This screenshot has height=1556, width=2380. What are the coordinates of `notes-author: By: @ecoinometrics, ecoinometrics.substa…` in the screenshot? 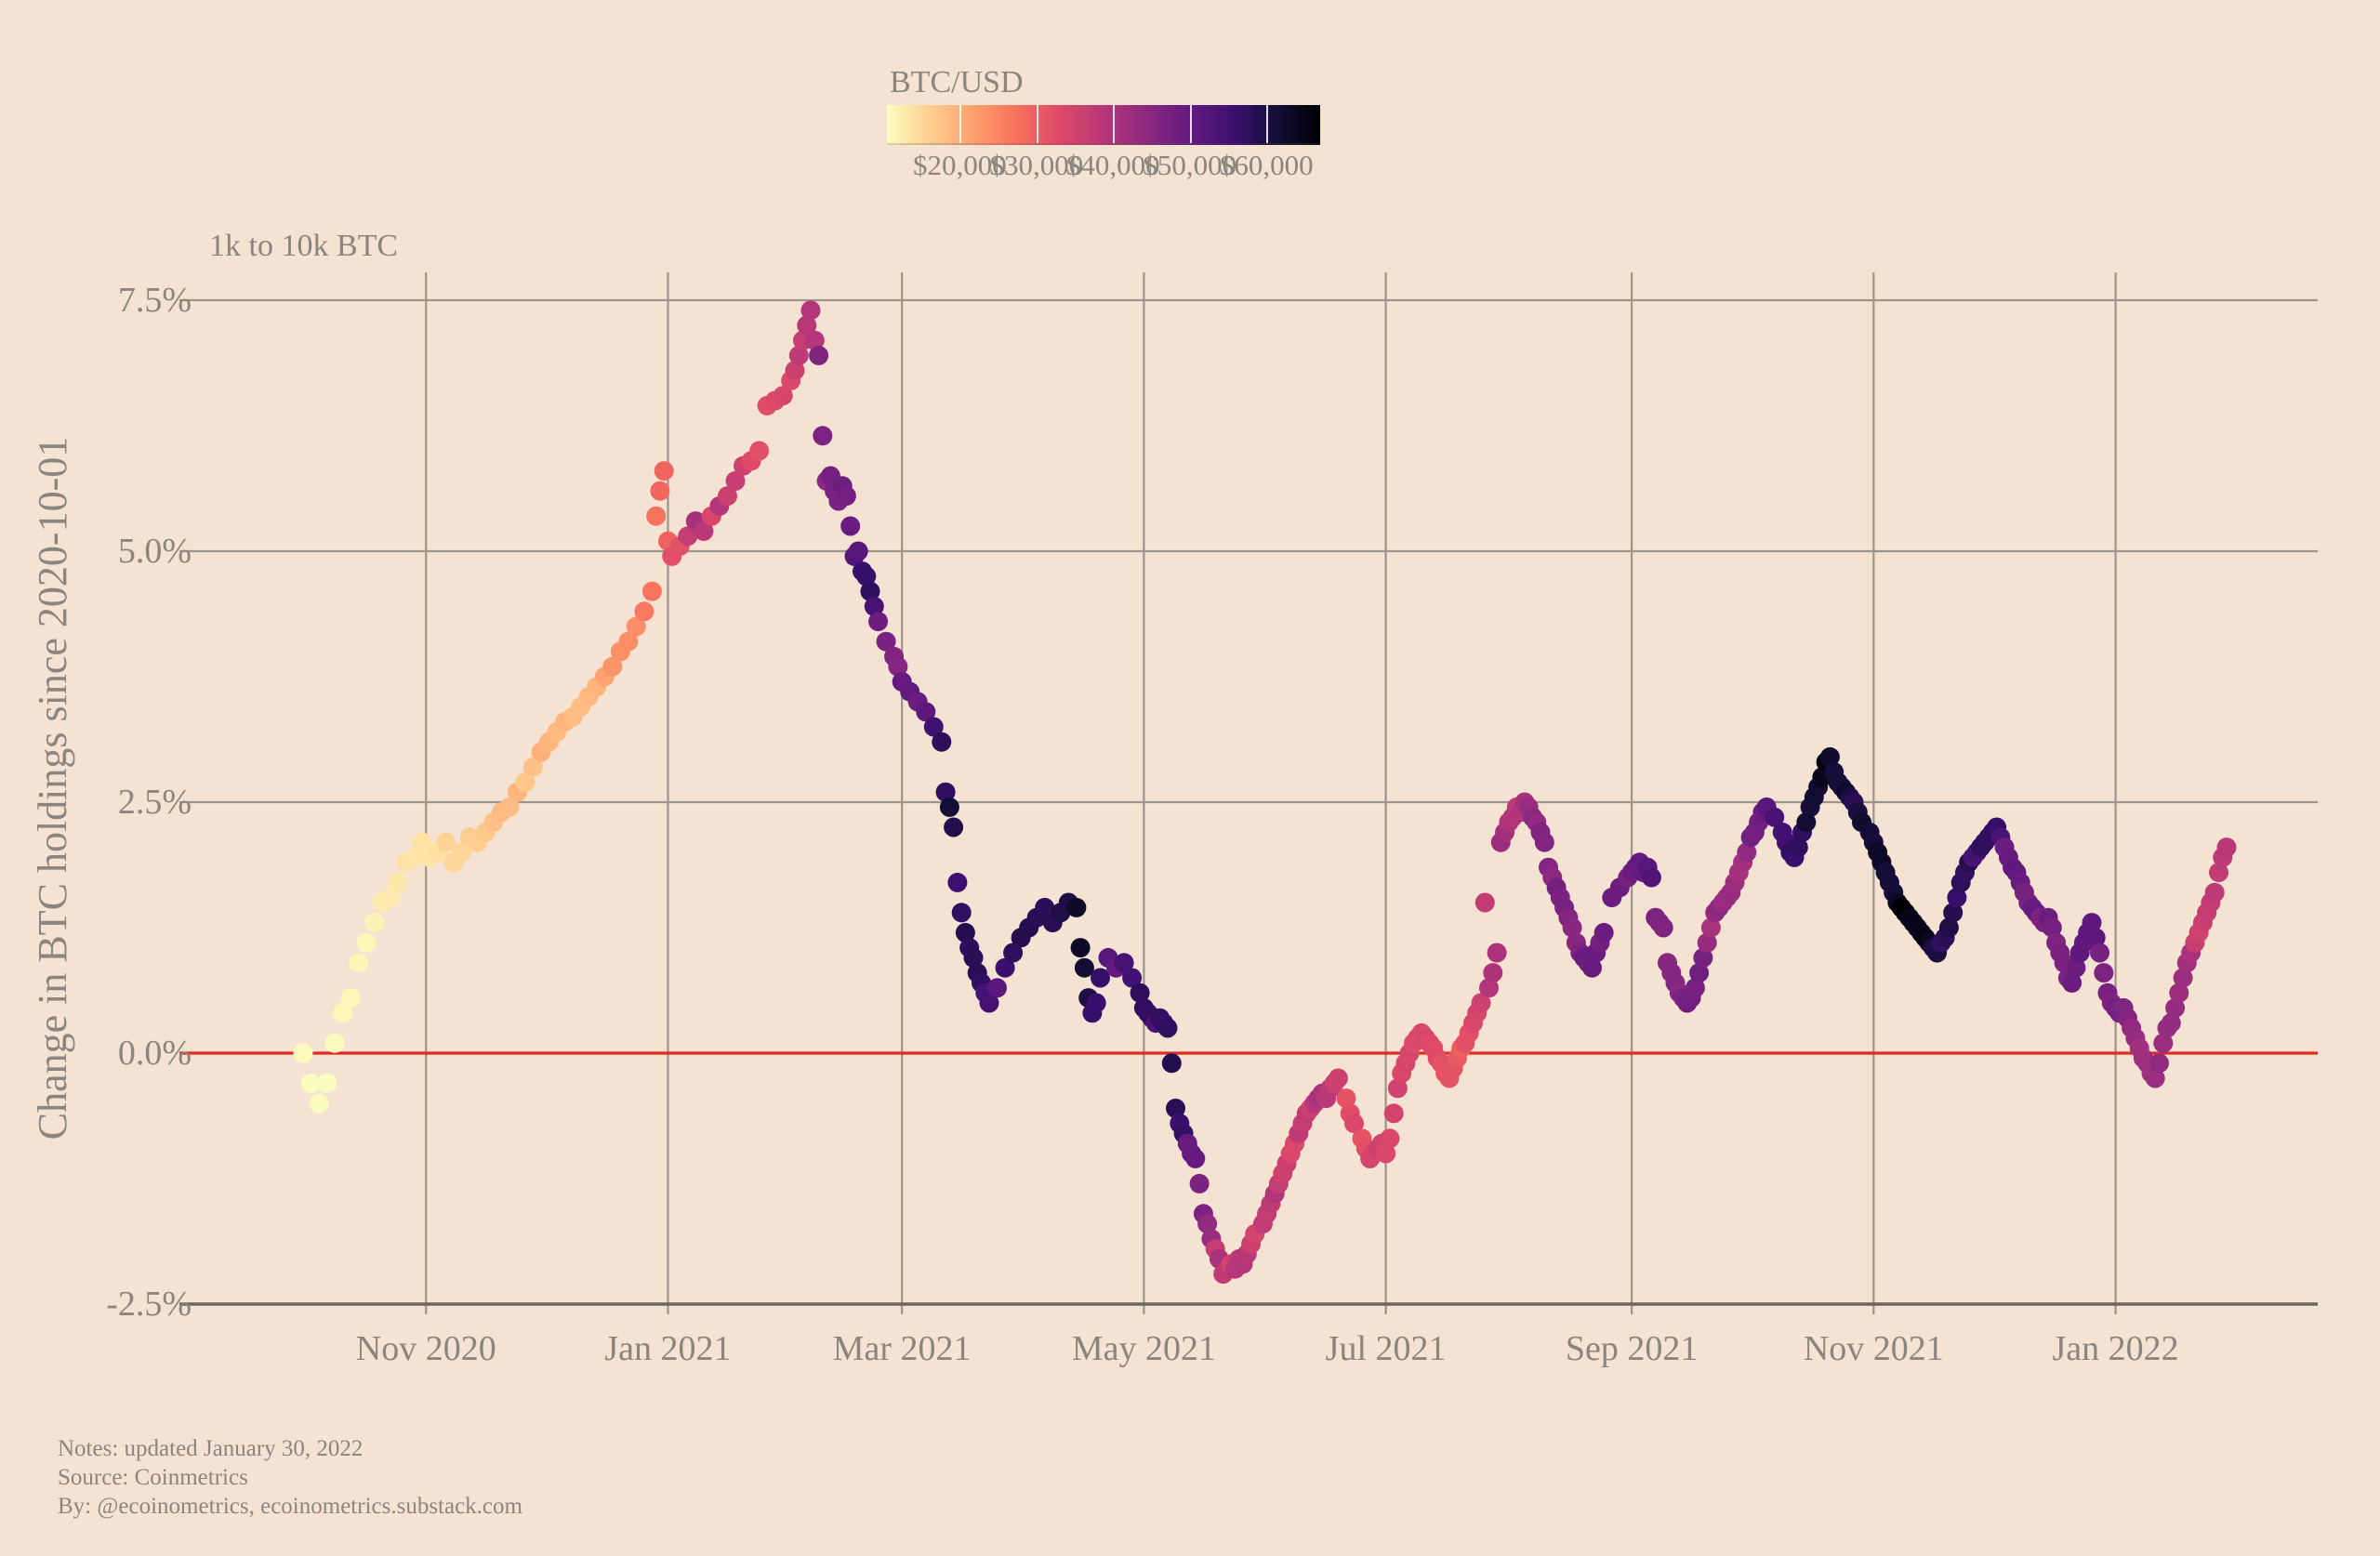 It's located at (290, 1506).